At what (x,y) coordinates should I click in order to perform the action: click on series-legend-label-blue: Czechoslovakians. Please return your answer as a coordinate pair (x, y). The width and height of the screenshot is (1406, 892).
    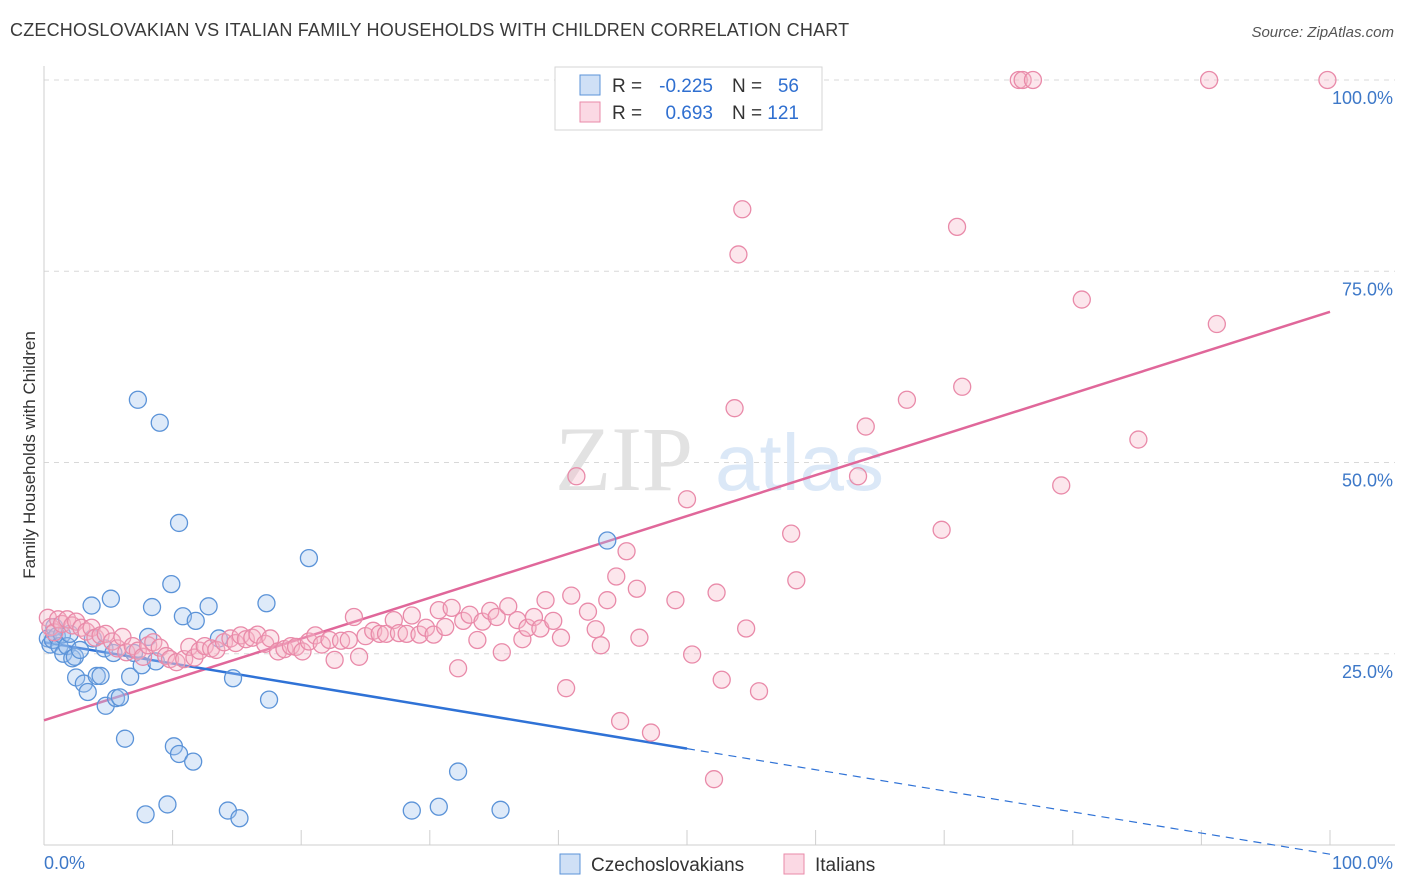
    Looking at the image, I should click on (667, 865).